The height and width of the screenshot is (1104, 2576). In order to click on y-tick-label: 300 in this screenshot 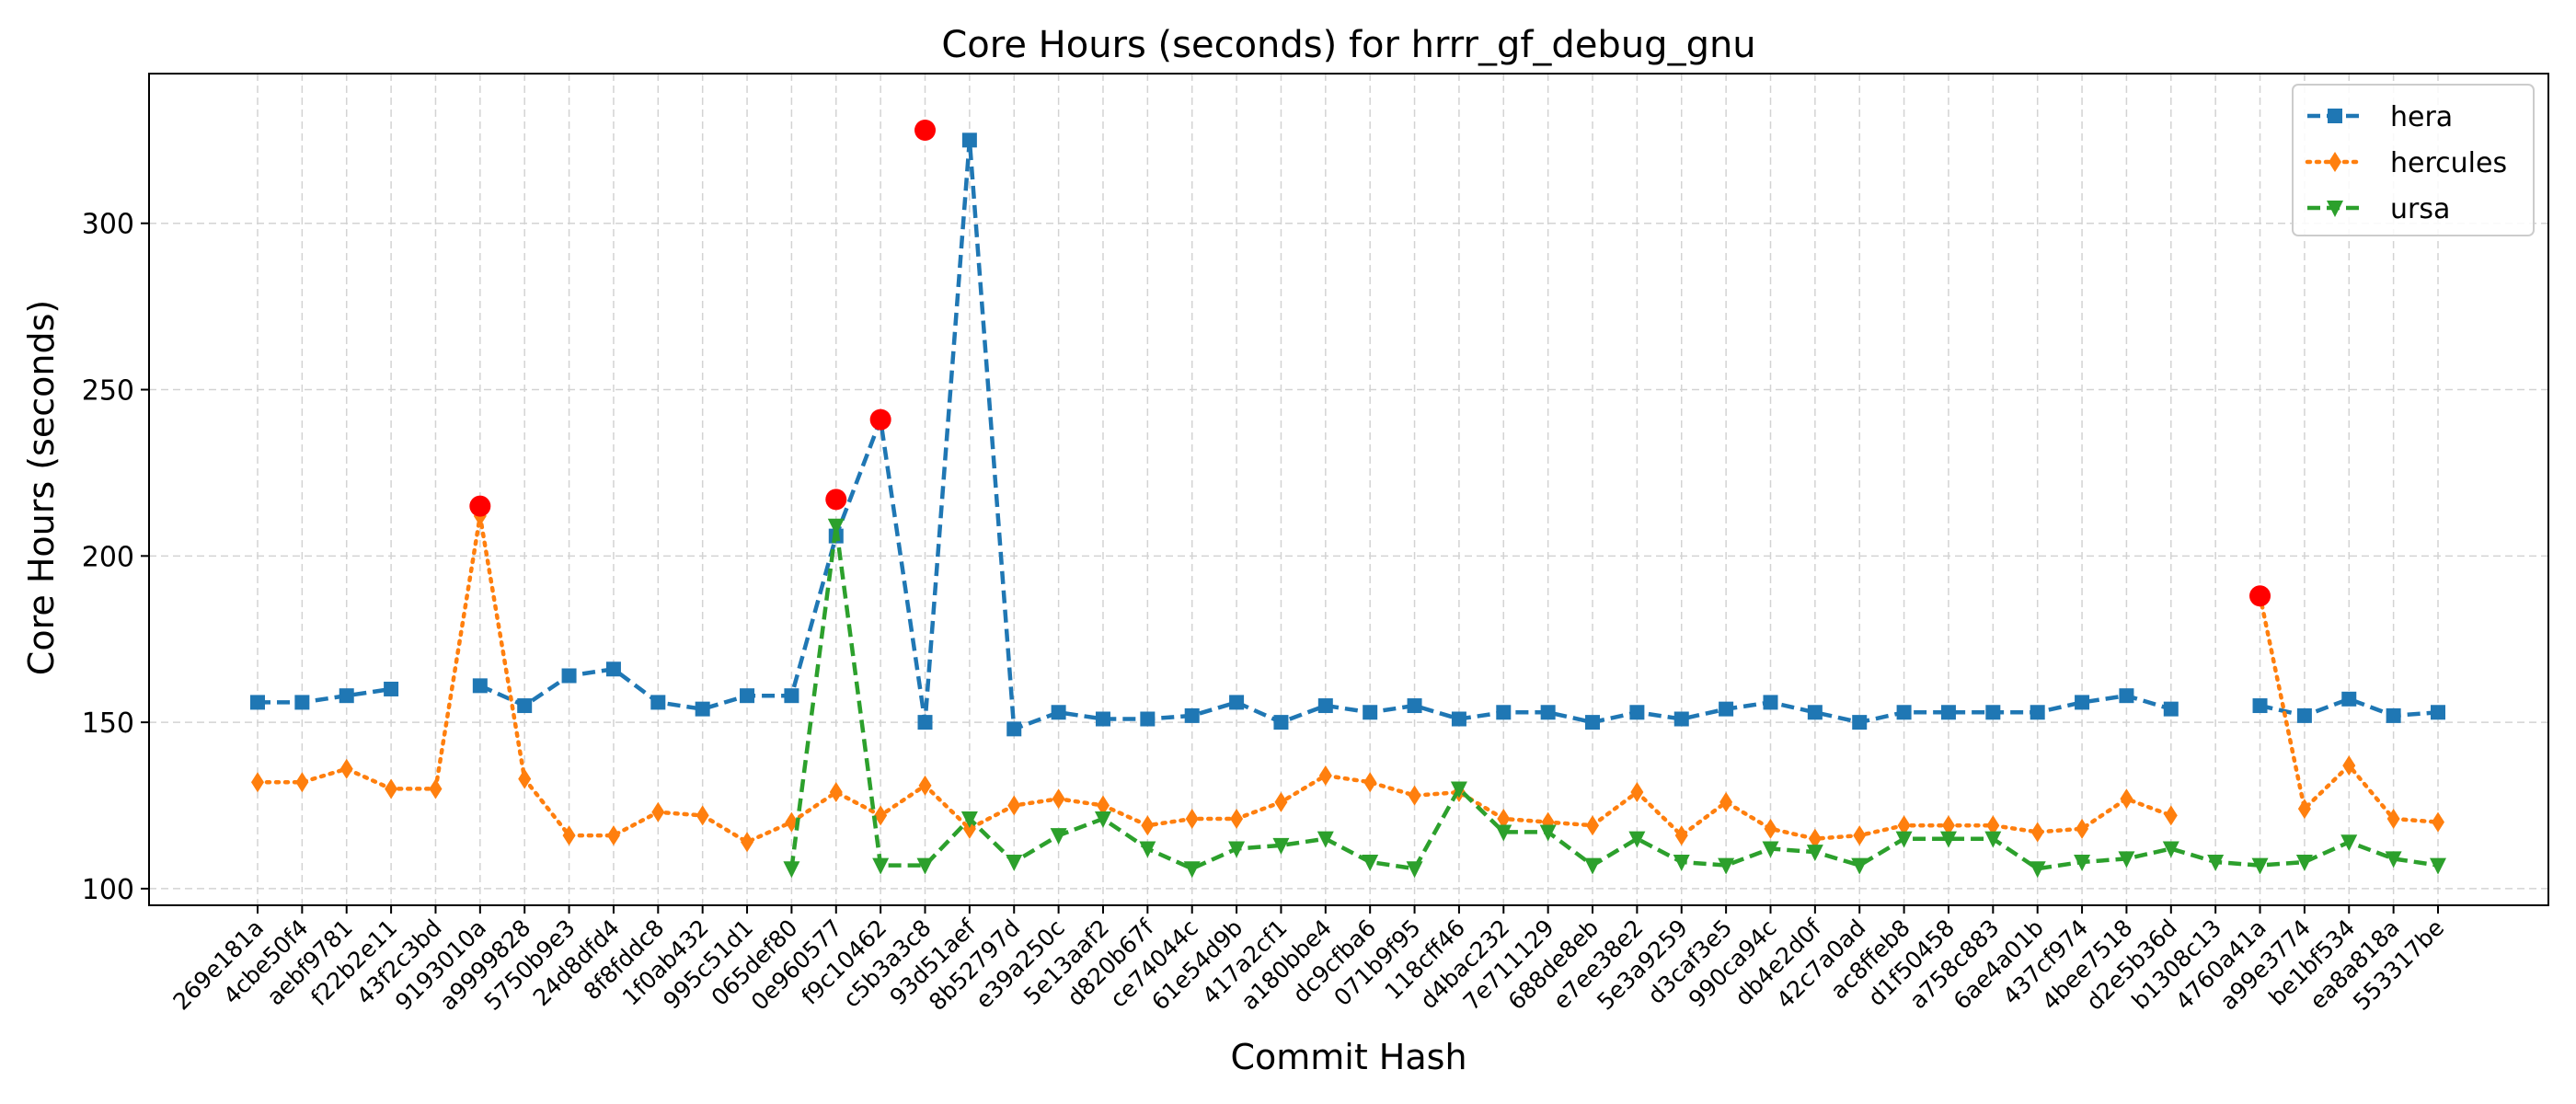, I will do `click(108, 225)`.